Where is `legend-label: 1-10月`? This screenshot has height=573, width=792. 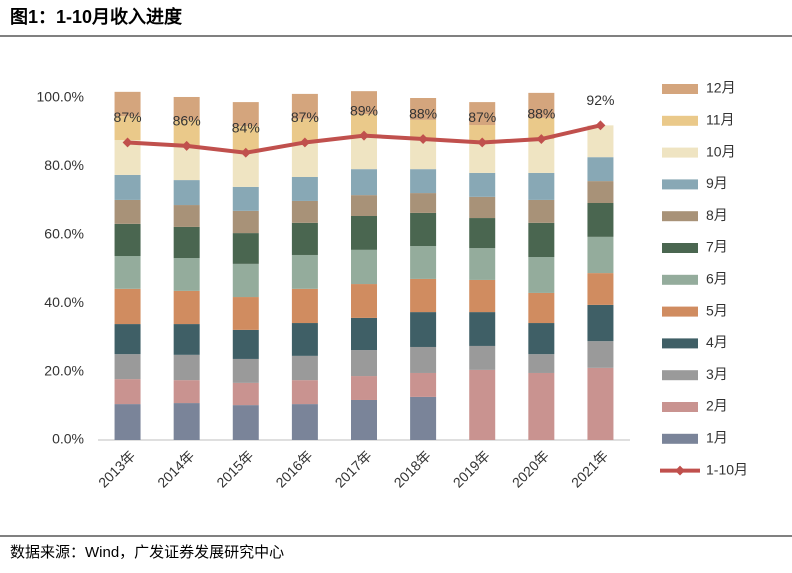
legend-label: 1-10月 is located at coordinates (727, 469).